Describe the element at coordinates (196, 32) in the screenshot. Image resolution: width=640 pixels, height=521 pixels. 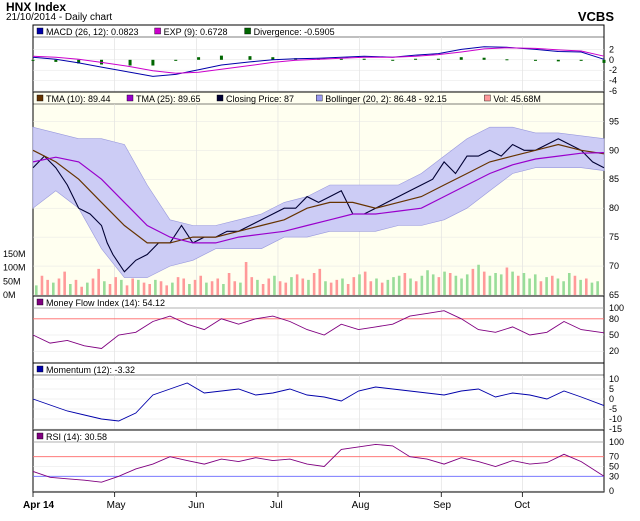
I see `macd-legend-label: EXP (9): 0.6728` at that location.